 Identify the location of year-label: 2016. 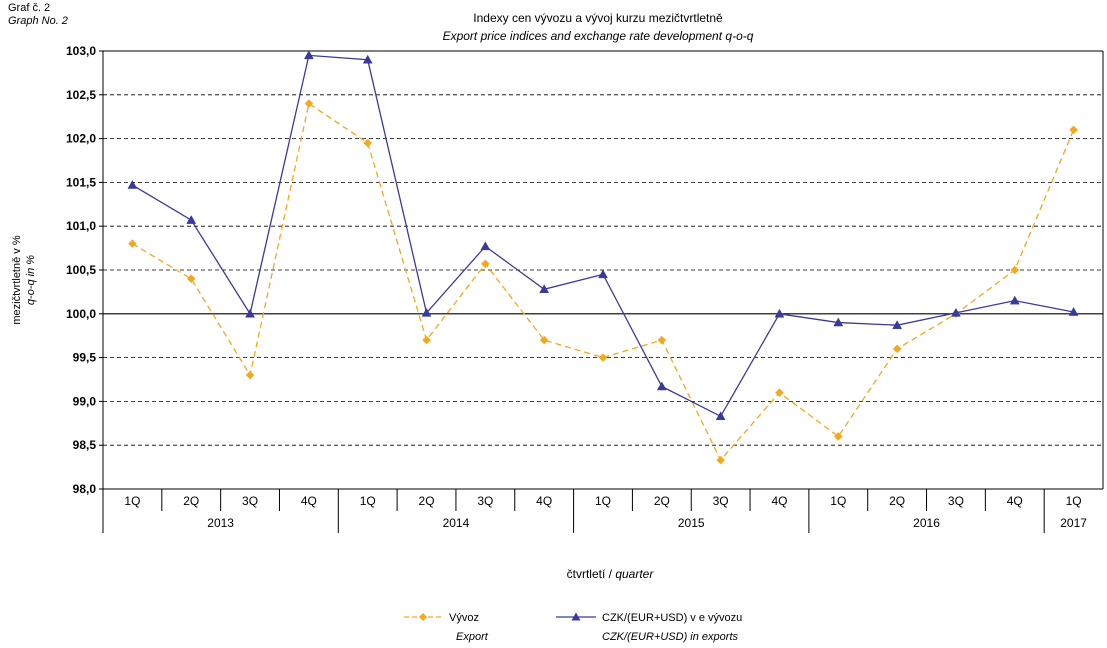
(926, 523).